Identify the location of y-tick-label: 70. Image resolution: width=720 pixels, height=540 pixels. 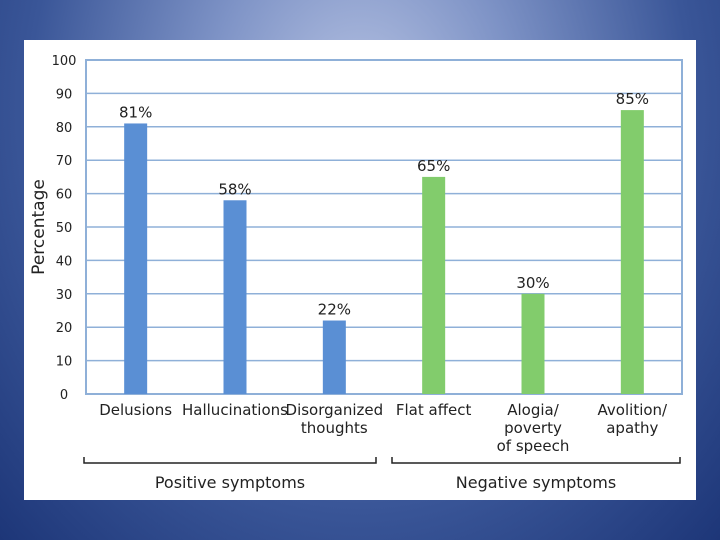
(64, 161).